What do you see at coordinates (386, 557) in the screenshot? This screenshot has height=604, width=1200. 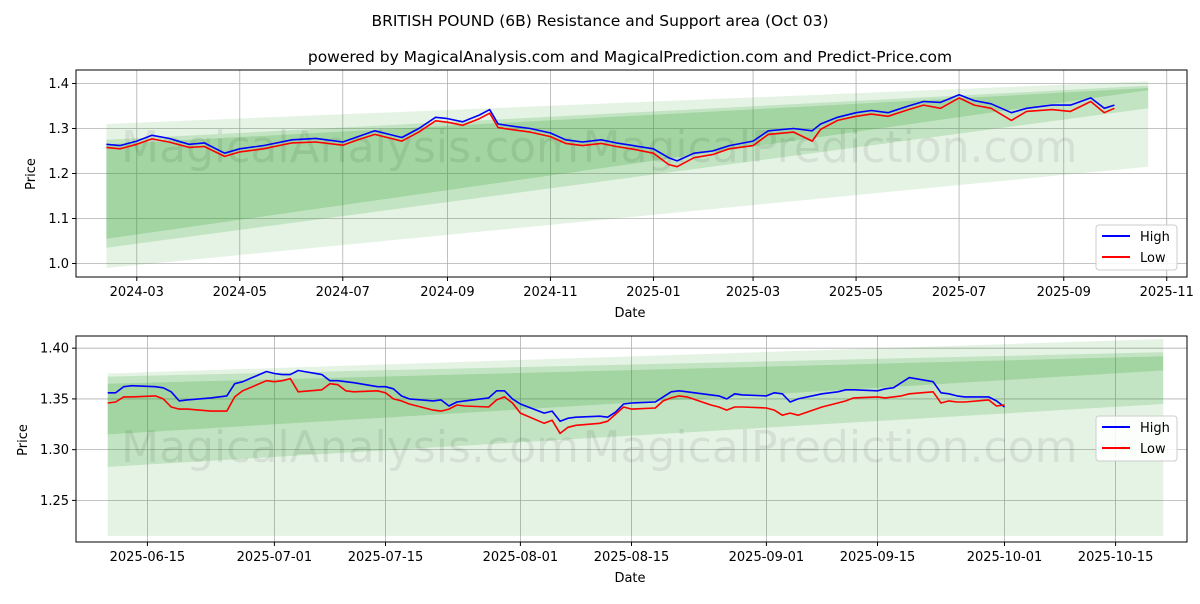 I see `x-tick-label: 2025-07-15` at bounding box center [386, 557].